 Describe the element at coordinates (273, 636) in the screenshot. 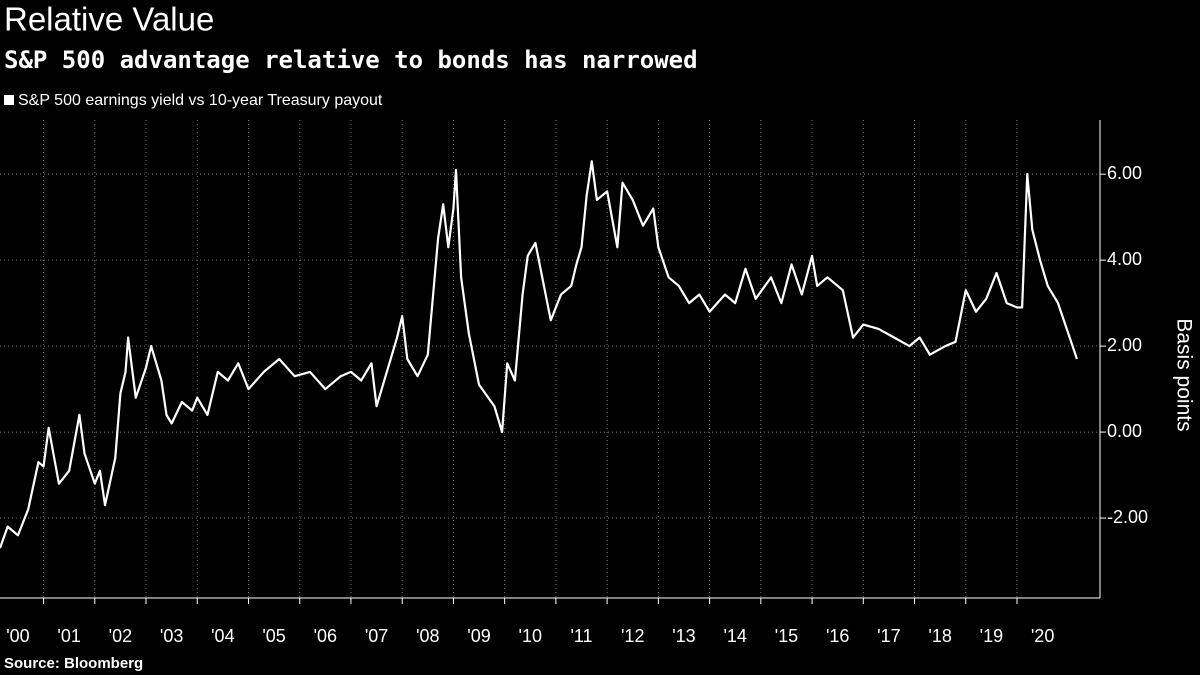

I see `x-tick-label: '05` at that location.